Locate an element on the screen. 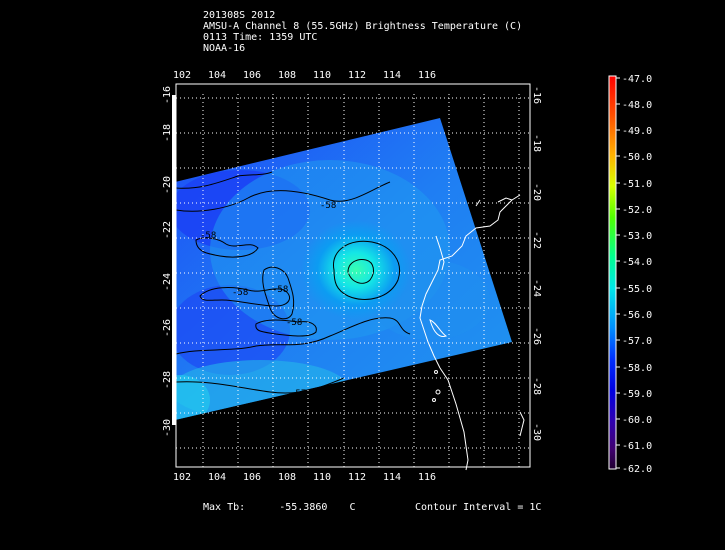  colorbar-ticks is located at coordinates (618, 273).